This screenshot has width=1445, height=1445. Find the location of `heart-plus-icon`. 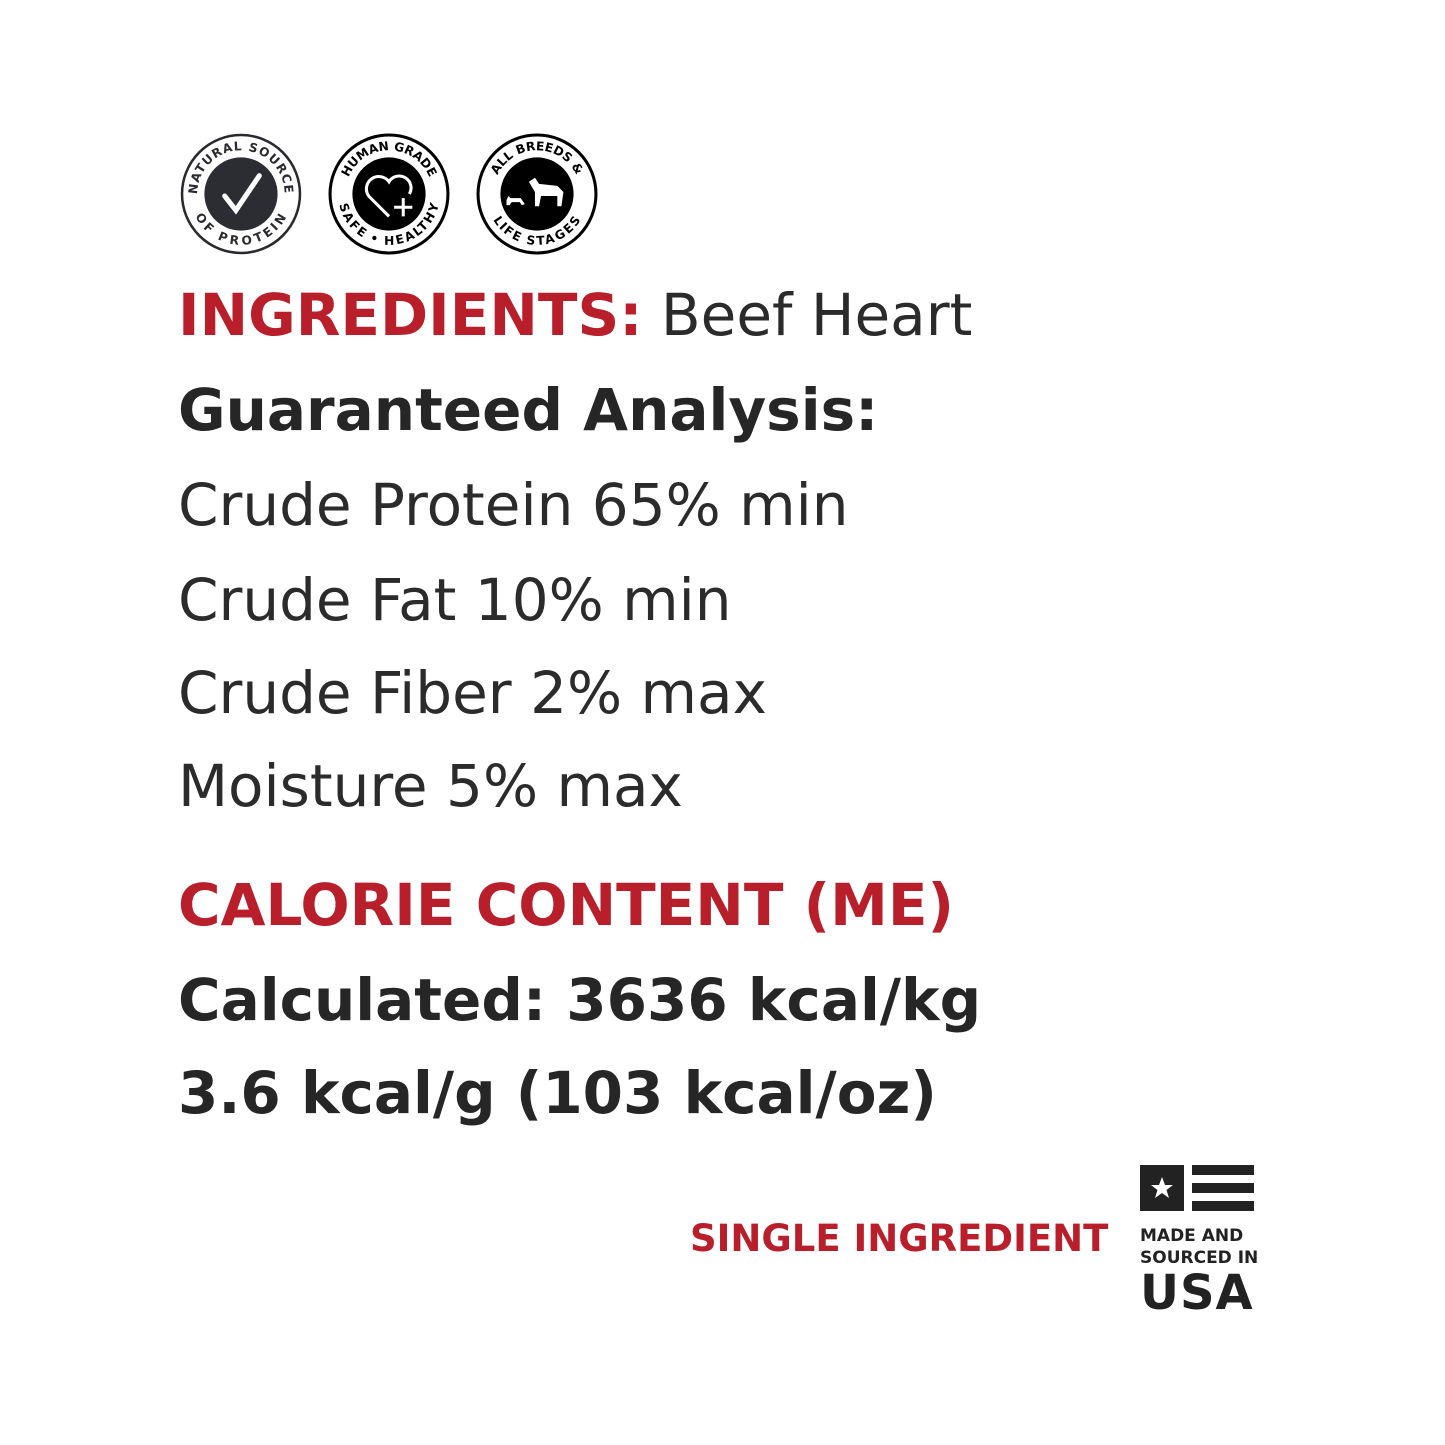

heart-plus-icon is located at coordinates (388, 196).